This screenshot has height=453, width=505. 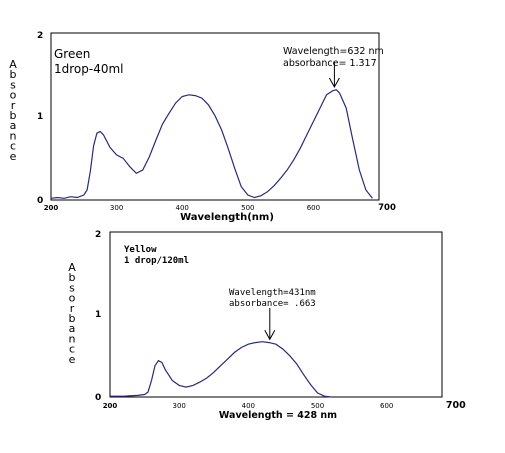 I want to click on chart-green-title: Green, so click(x=72, y=54).